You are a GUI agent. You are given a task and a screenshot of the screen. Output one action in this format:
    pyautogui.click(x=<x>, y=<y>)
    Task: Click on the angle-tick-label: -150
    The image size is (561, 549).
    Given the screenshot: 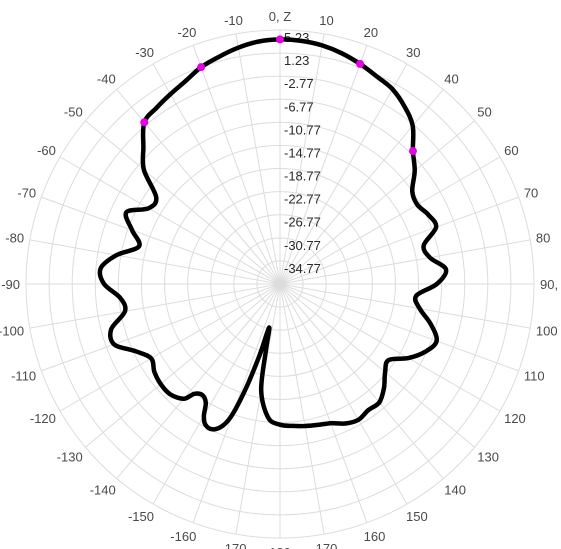 What is the action you would take?
    pyautogui.click(x=141, y=516)
    